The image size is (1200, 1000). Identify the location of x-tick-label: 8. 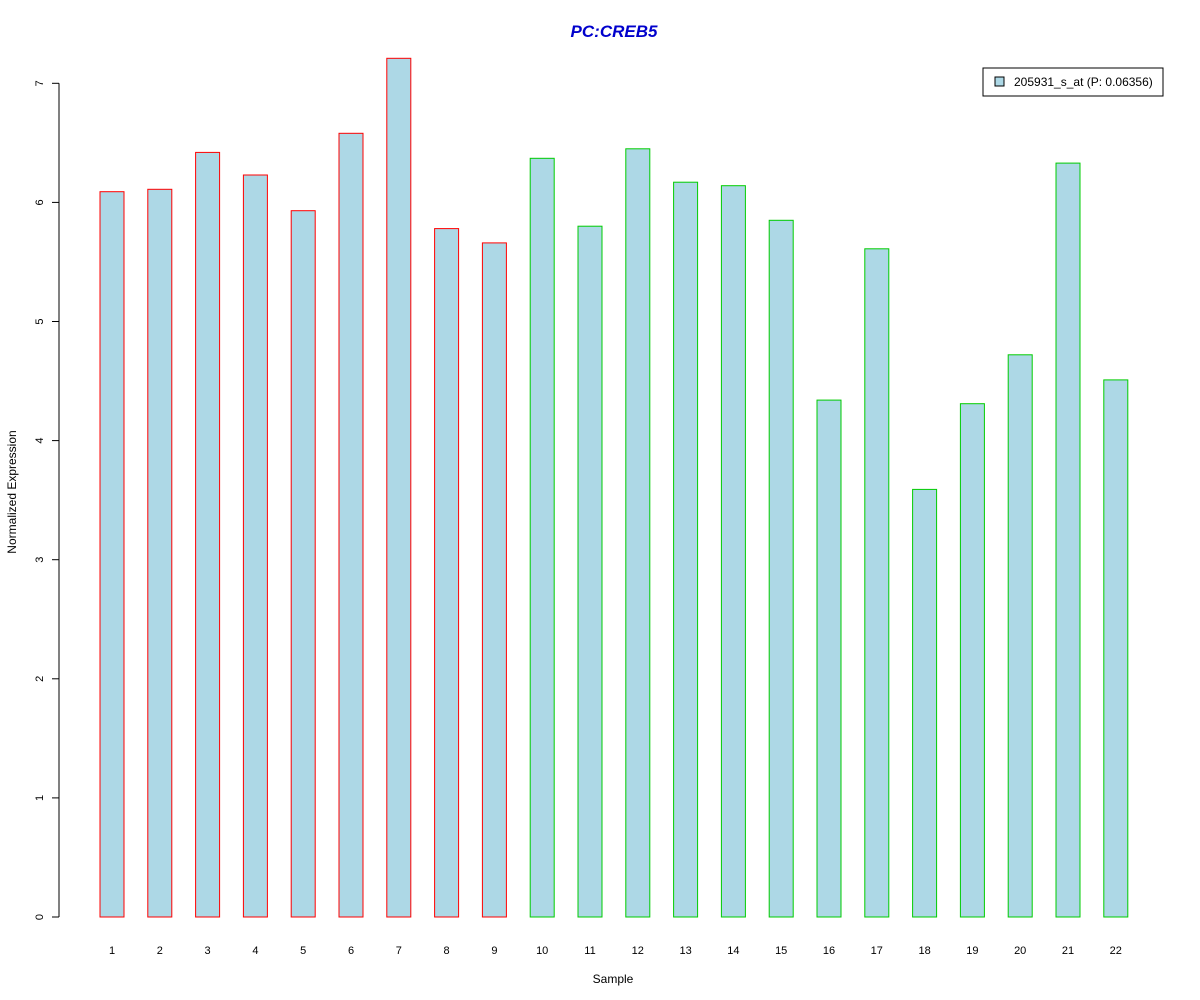
(447, 951).